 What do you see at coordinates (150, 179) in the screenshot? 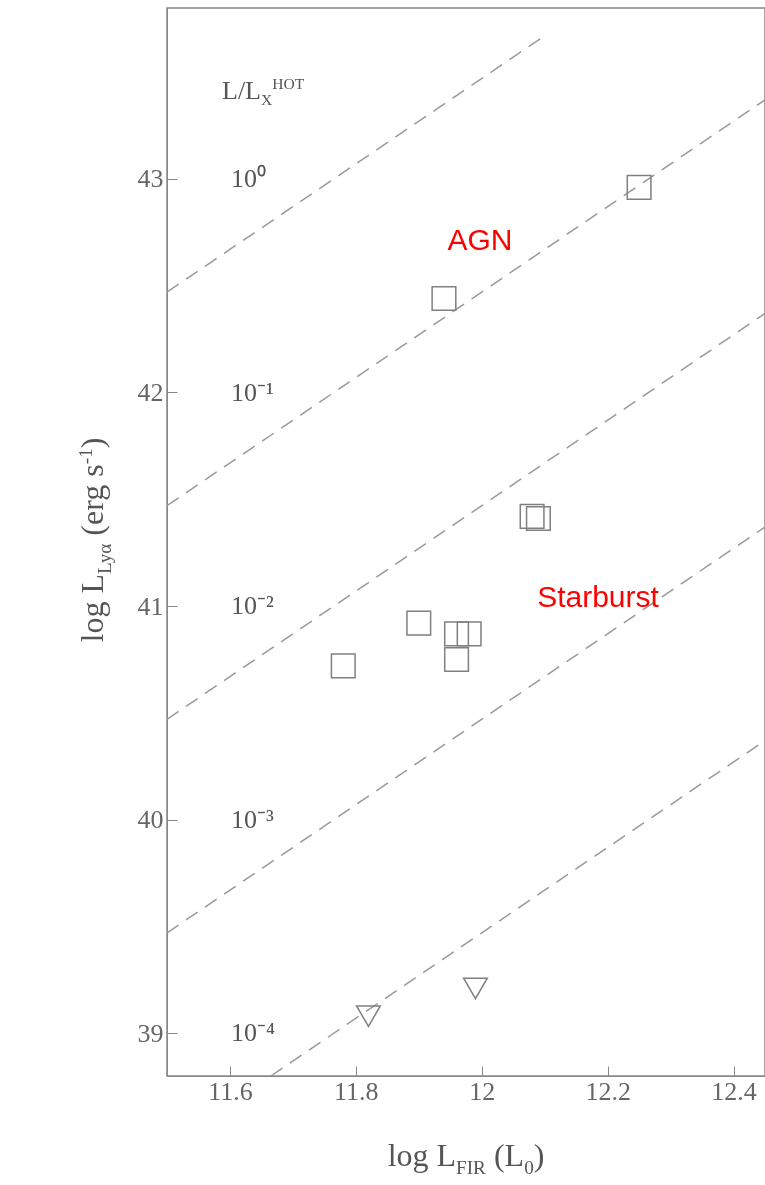
I see `y-tick-label: 43` at bounding box center [150, 179].